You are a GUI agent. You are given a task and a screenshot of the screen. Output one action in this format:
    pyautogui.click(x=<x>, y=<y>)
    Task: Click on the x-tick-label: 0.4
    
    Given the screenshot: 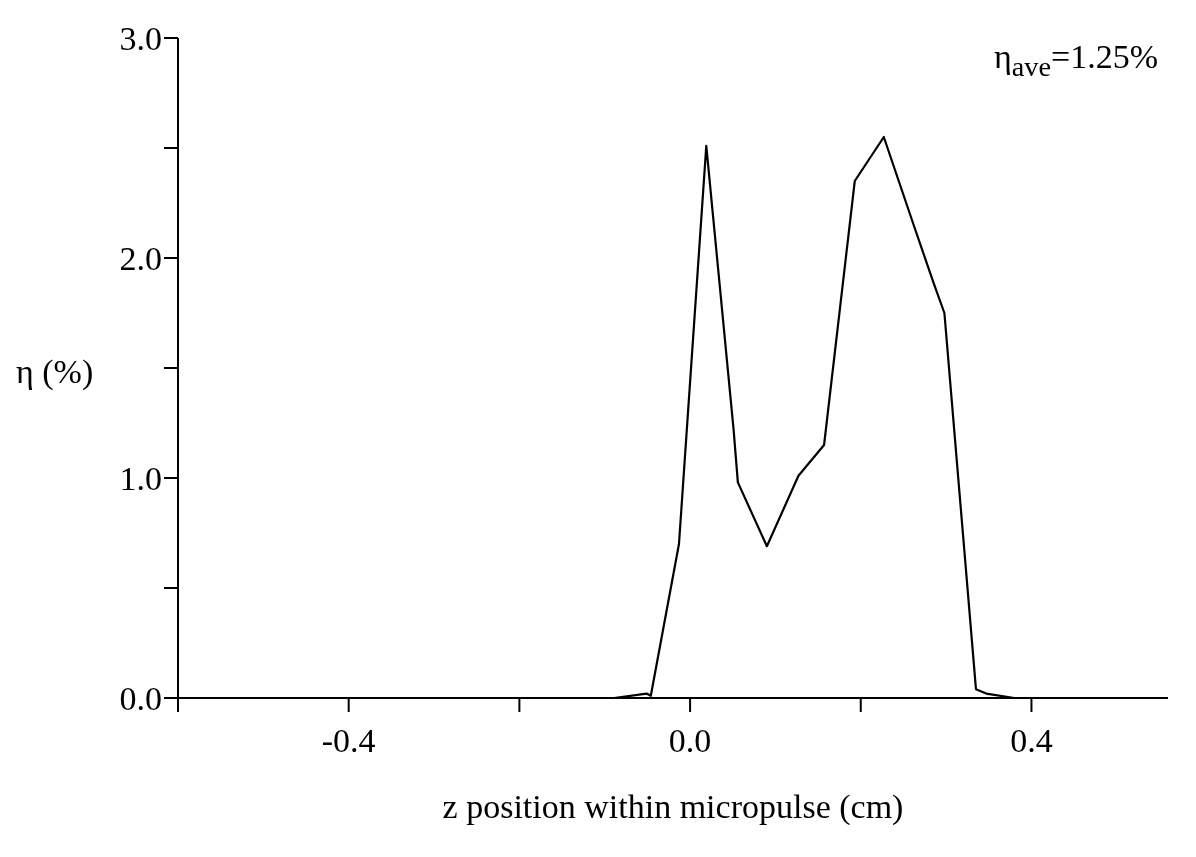 What is the action you would take?
    pyautogui.click(x=1031, y=741)
    